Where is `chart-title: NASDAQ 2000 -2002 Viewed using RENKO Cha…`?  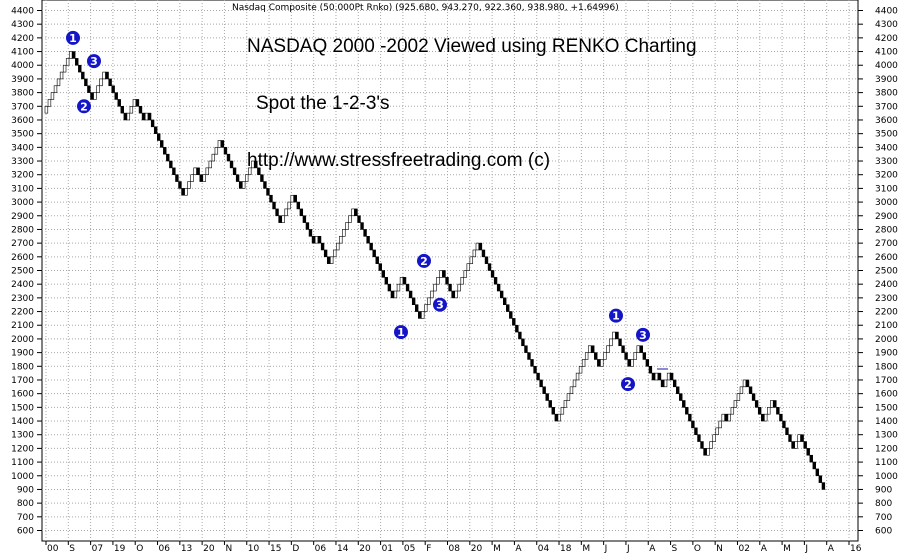 chart-title: NASDAQ 2000 -2002 Viewed using RENKO Cha… is located at coordinates (472, 46).